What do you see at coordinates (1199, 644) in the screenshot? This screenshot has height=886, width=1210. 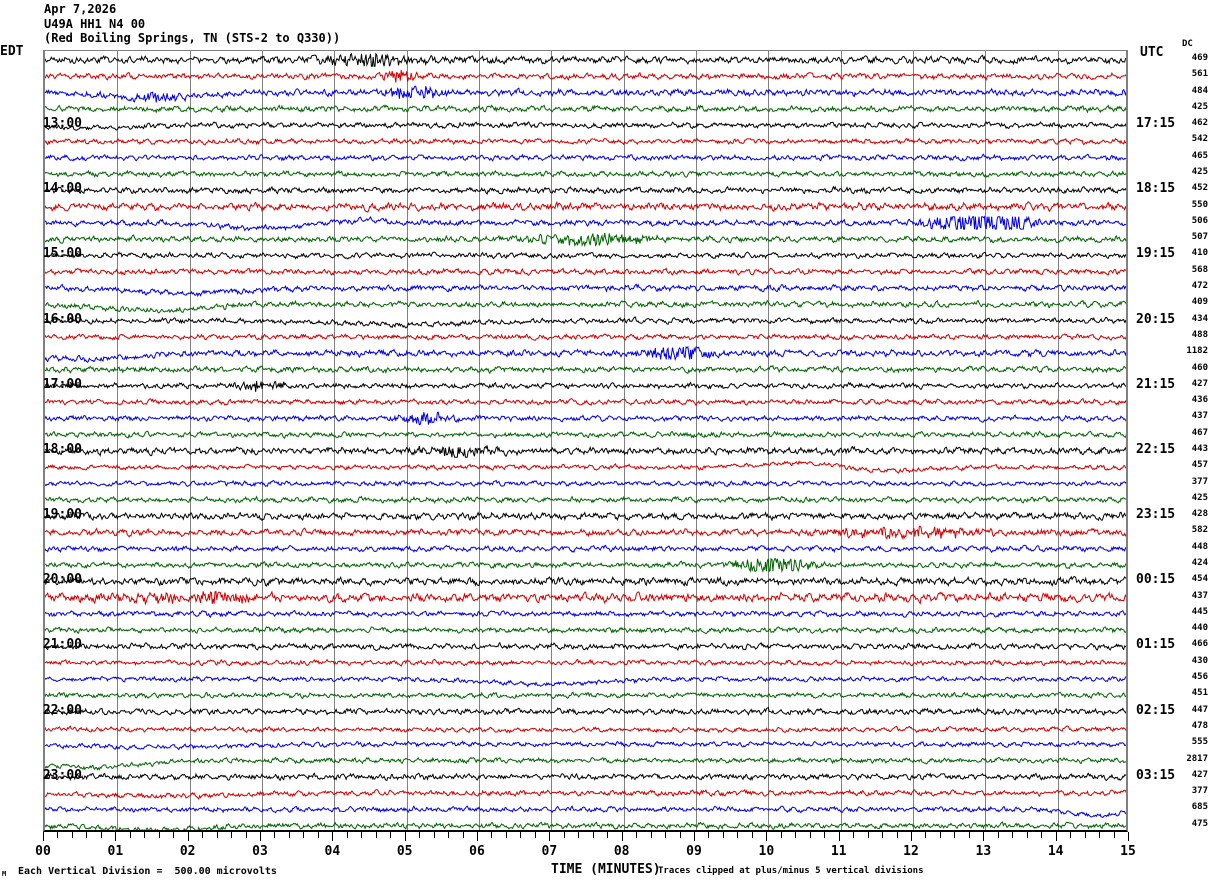 I see `dc-value: 466` at bounding box center [1199, 644].